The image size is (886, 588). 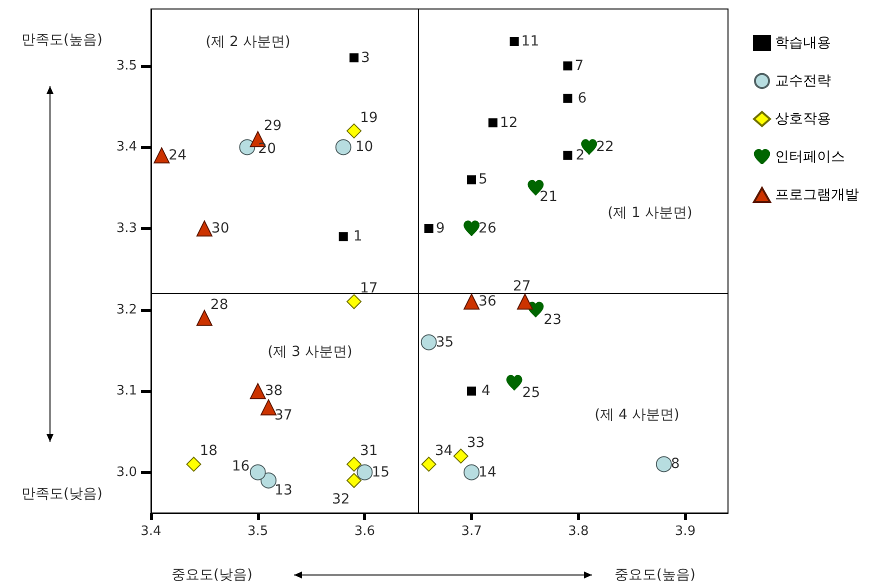 I want to click on annotation: 14, so click(x=487, y=472).